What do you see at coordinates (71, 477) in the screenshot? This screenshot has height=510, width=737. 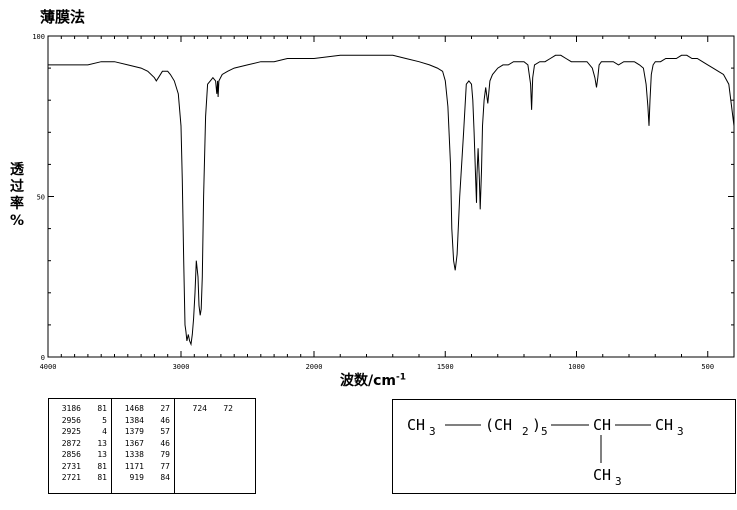 I see `peak-wavenumber: 2721` at bounding box center [71, 477].